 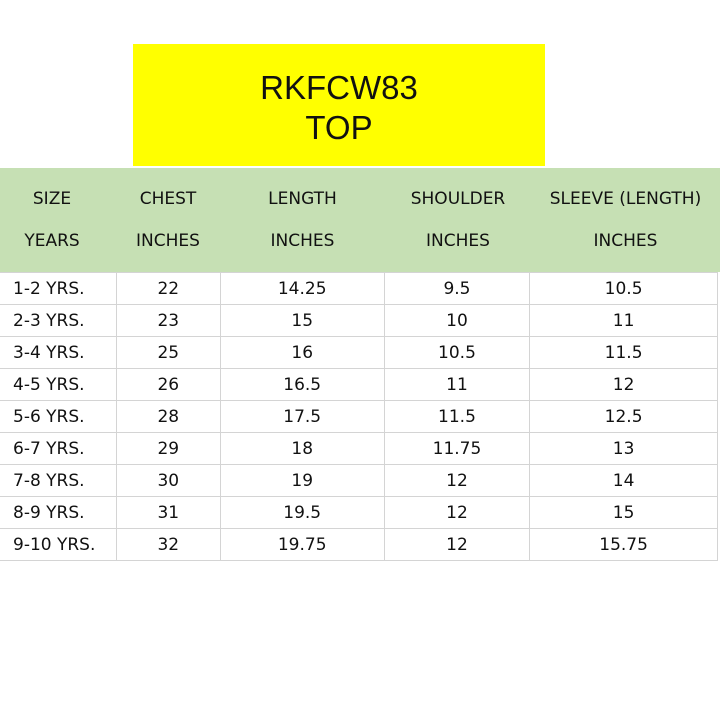 What do you see at coordinates (58, 384) in the screenshot?
I see `table-cell: 4-5 YRS.` at bounding box center [58, 384].